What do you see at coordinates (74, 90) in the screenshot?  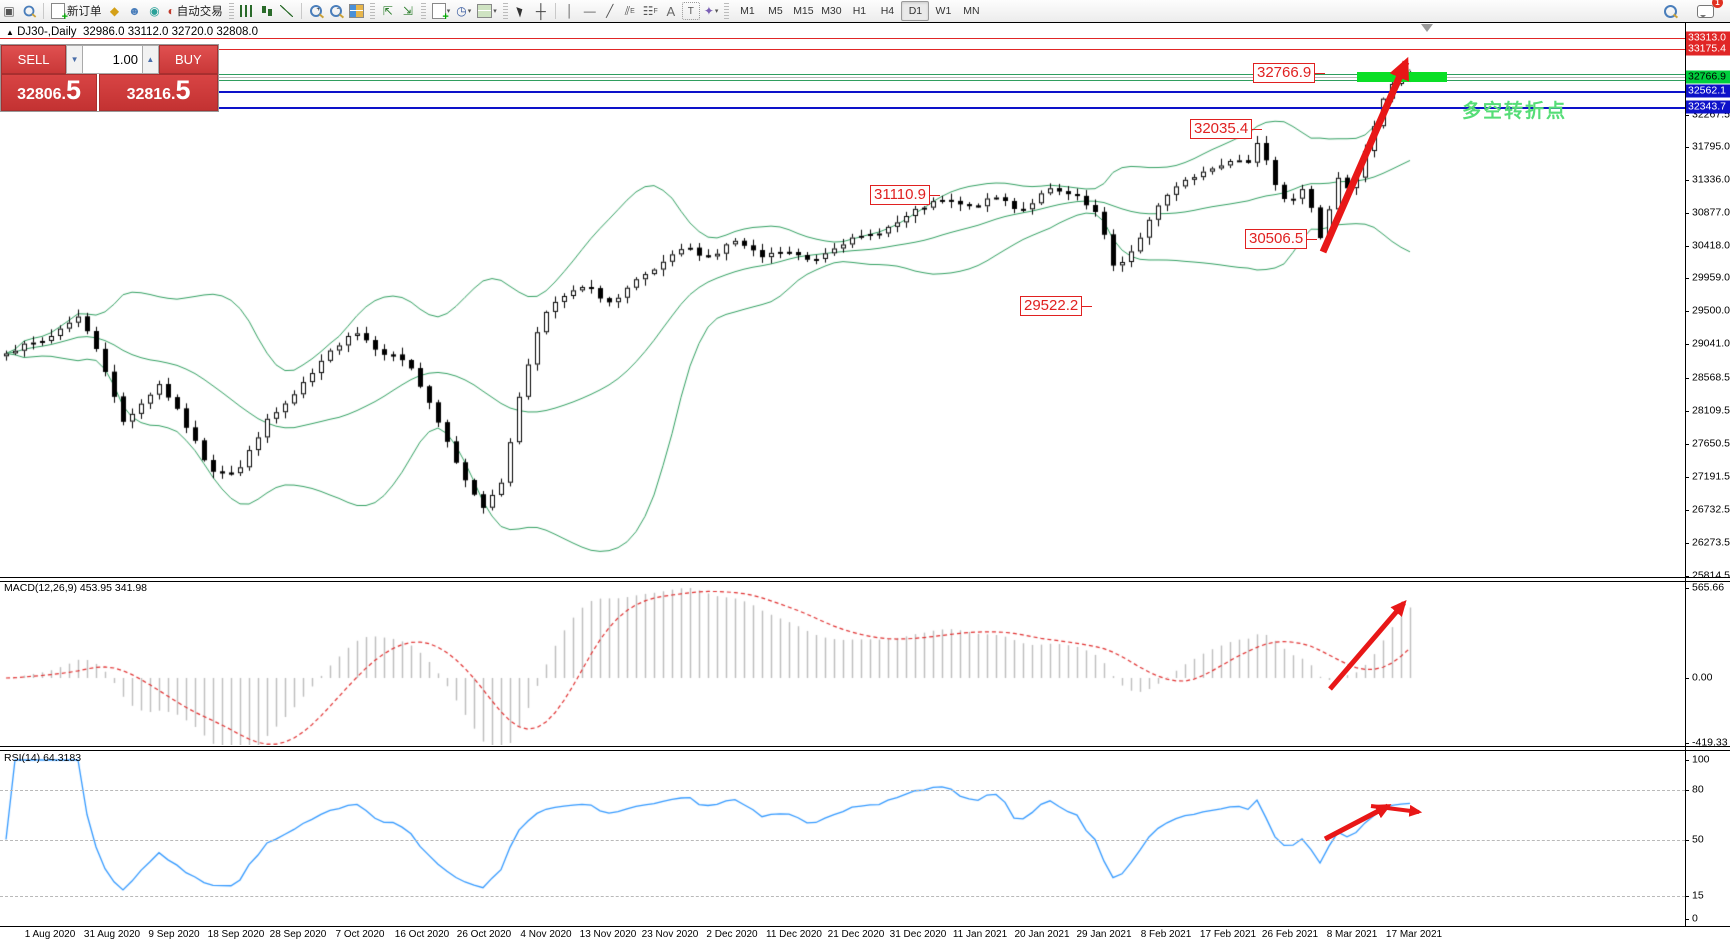 I see `sell-price-pips: 5` at bounding box center [74, 90].